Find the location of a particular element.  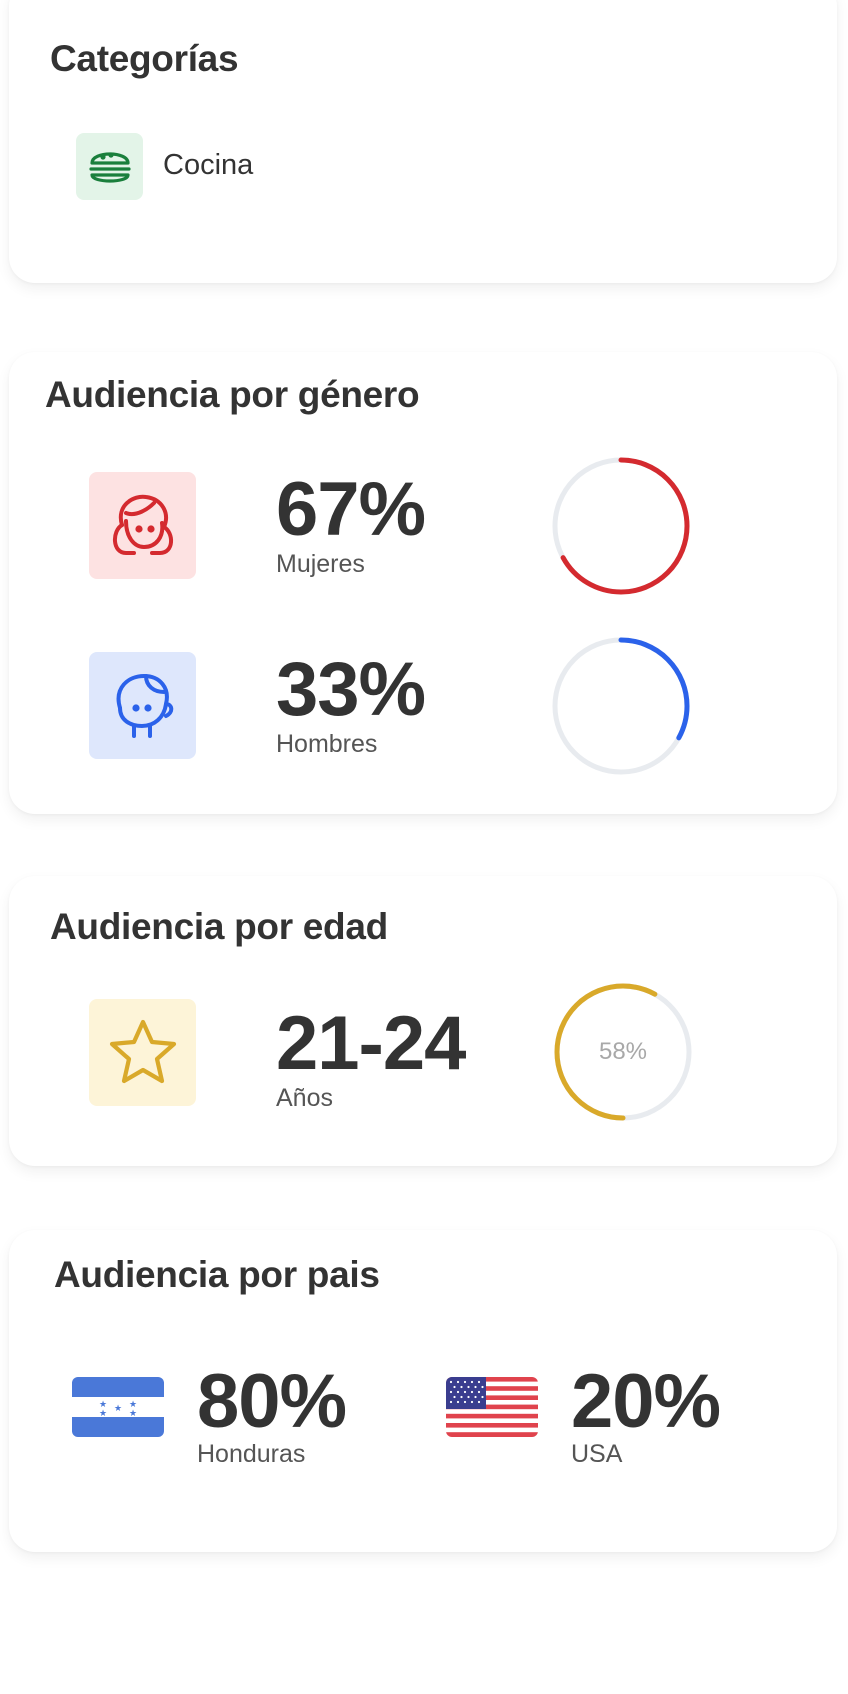

country-title: Audiencia por pais is located at coordinates (217, 1274).